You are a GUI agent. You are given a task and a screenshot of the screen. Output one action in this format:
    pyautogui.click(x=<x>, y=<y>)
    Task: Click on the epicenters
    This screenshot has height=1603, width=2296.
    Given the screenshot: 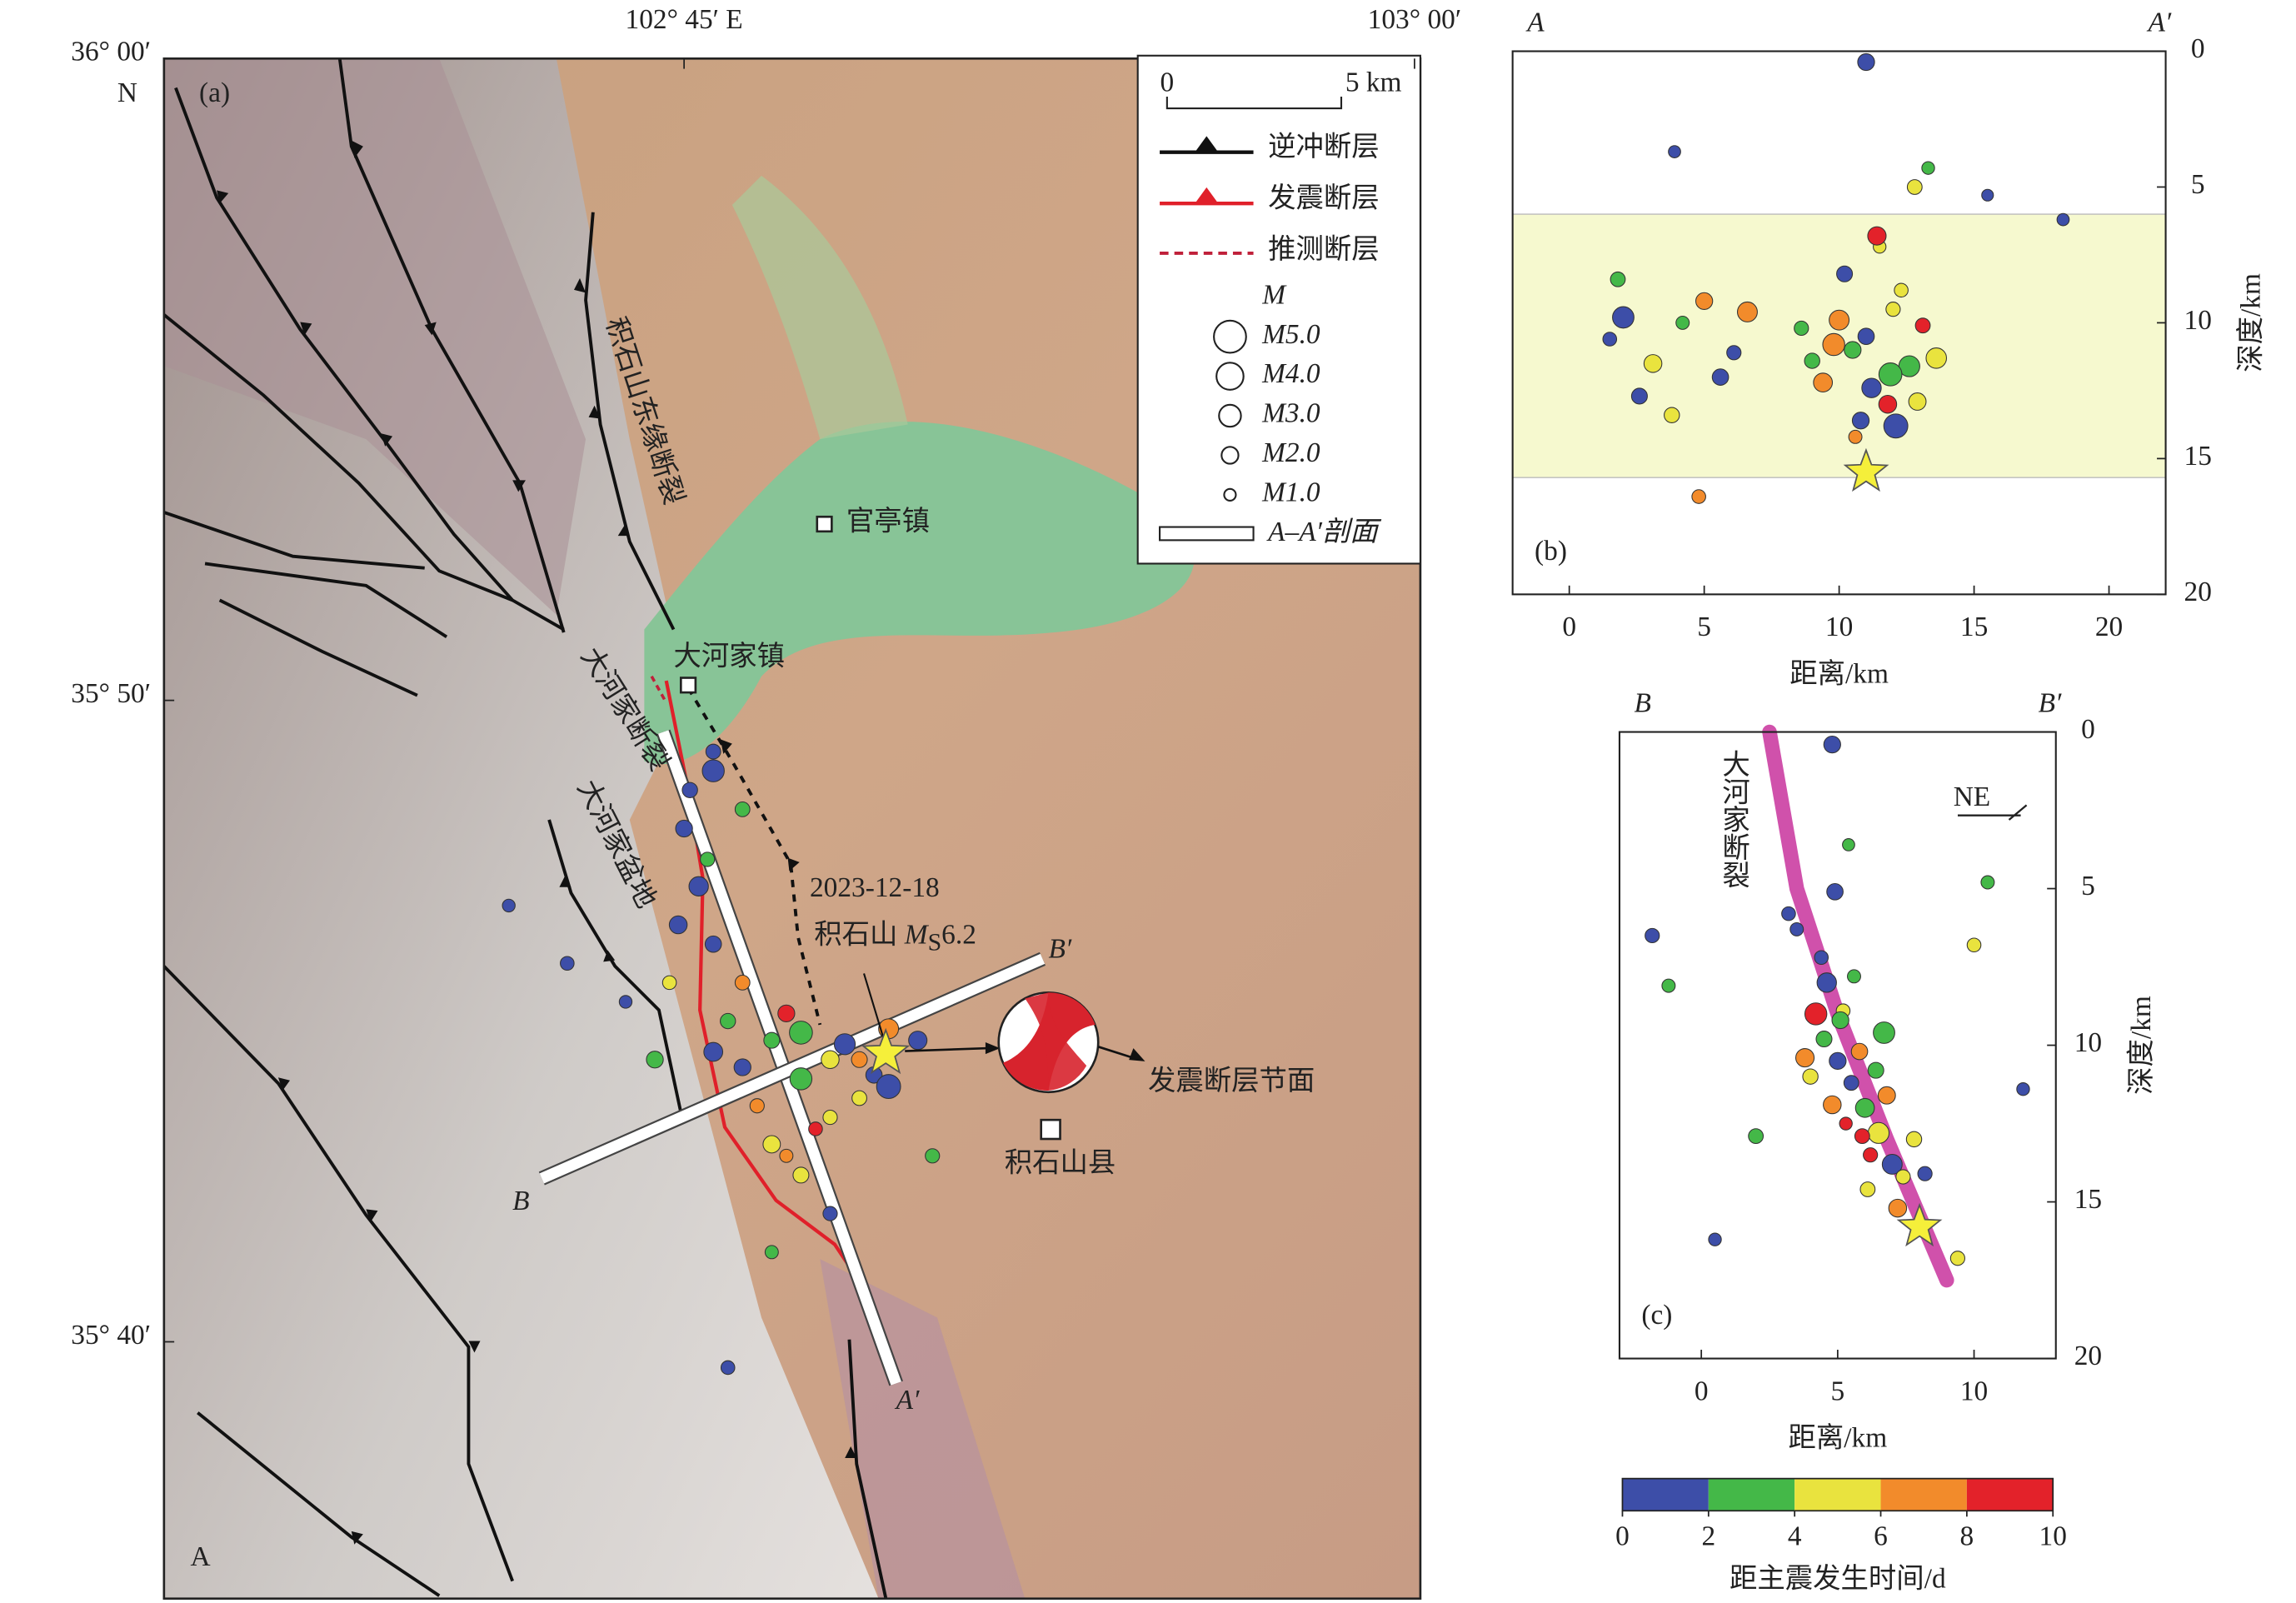 What is the action you would take?
    pyautogui.click(x=721, y=1059)
    